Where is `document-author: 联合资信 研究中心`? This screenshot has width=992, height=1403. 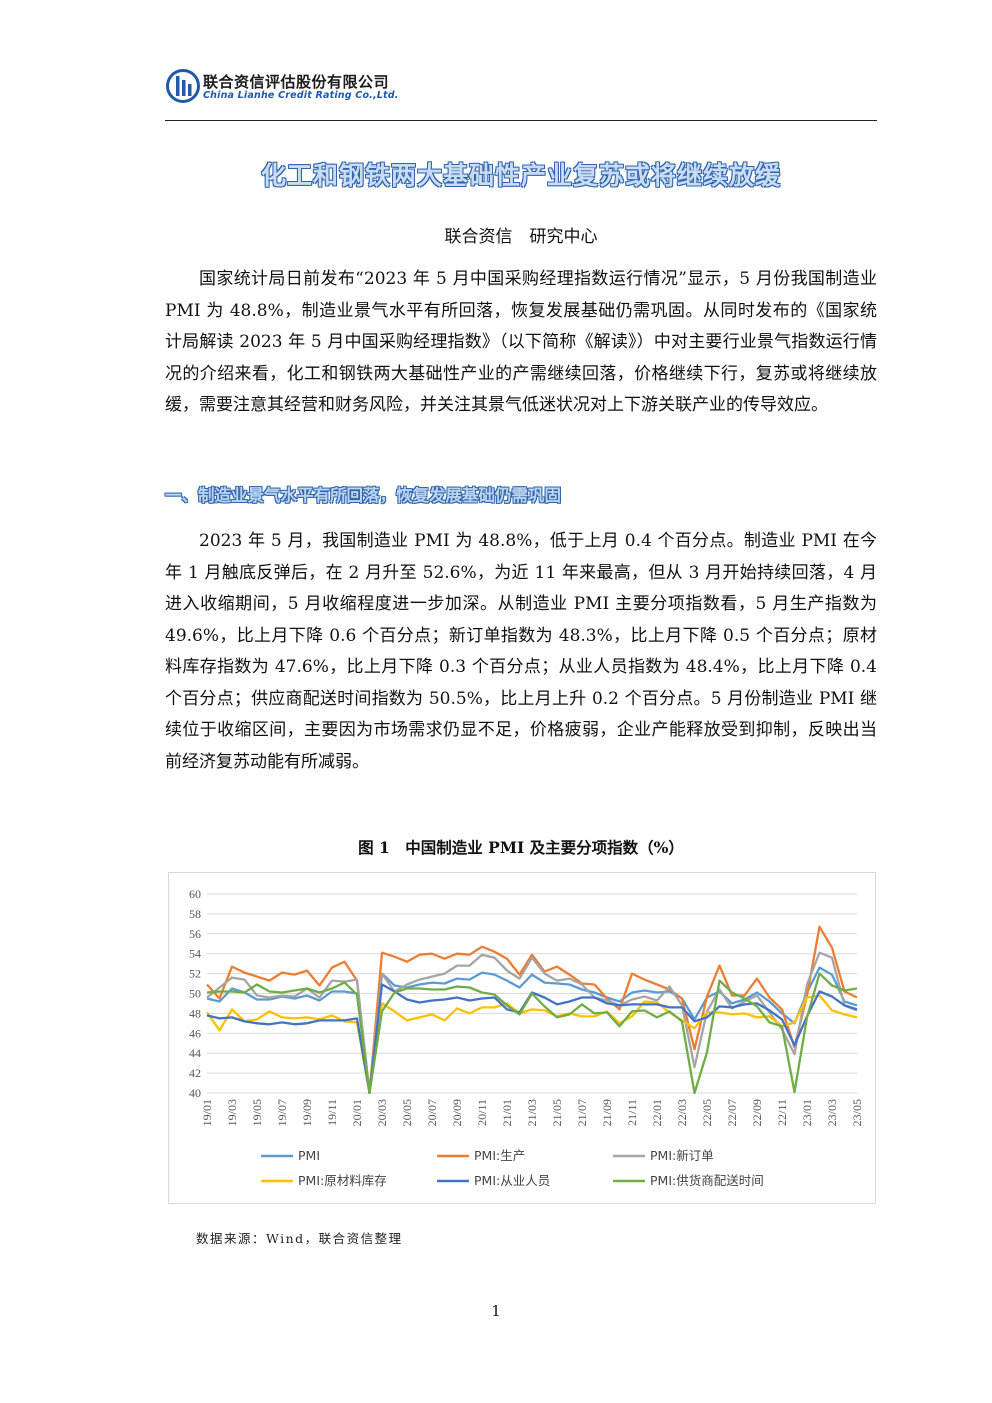
document-author: 联合资信 研究中心 is located at coordinates (521, 237).